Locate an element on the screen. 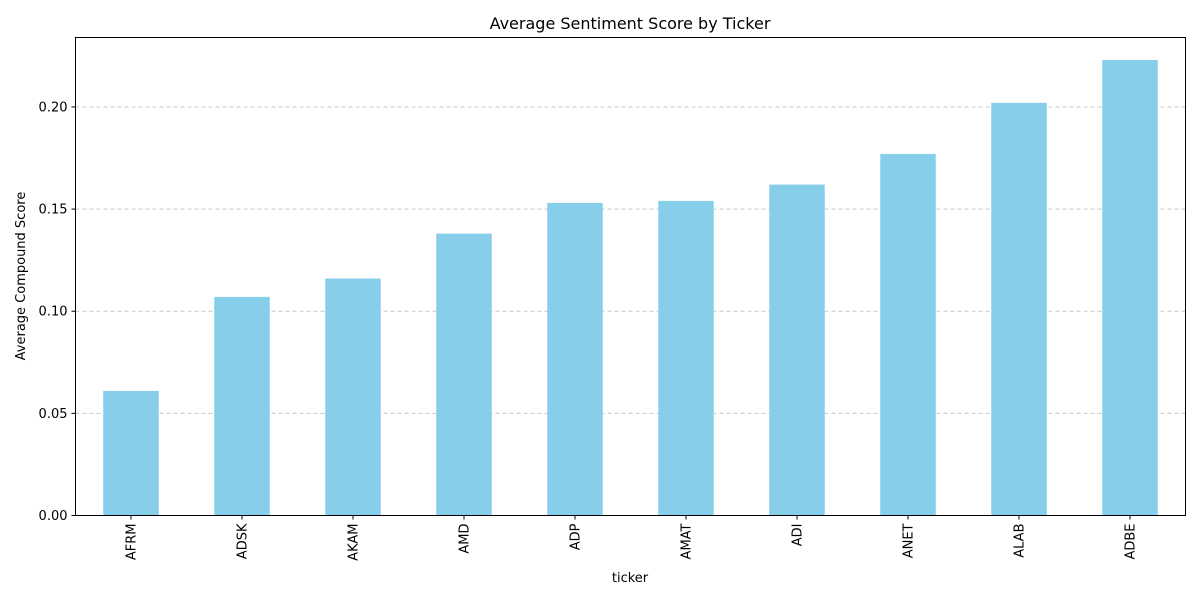 The image size is (1200, 600). bar-alab is located at coordinates (1019, 309).